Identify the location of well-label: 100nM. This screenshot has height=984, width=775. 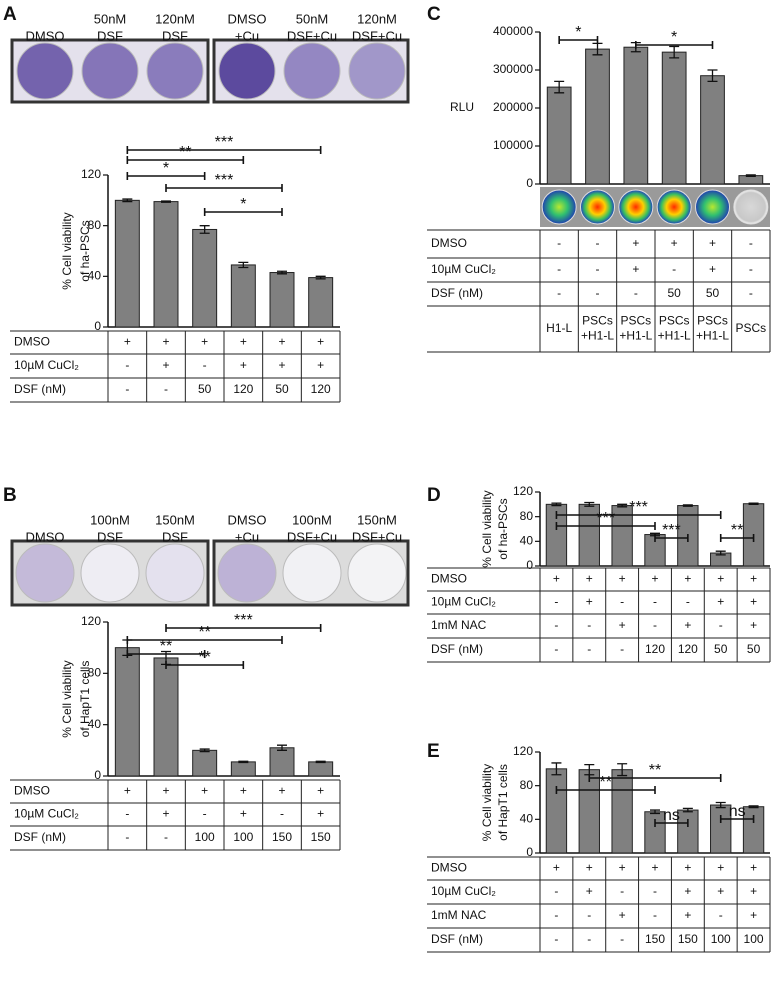
(110, 519).